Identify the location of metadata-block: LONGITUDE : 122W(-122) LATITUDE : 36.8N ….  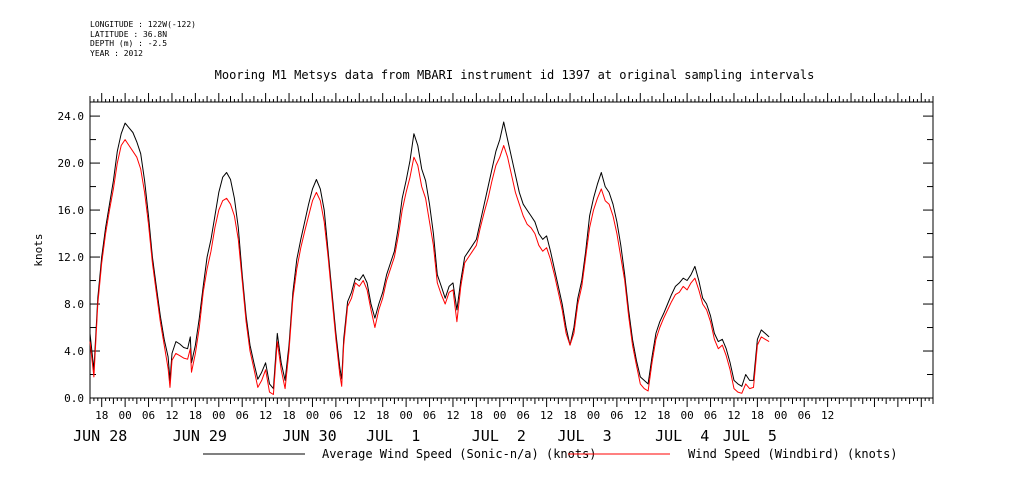
(143, 39).